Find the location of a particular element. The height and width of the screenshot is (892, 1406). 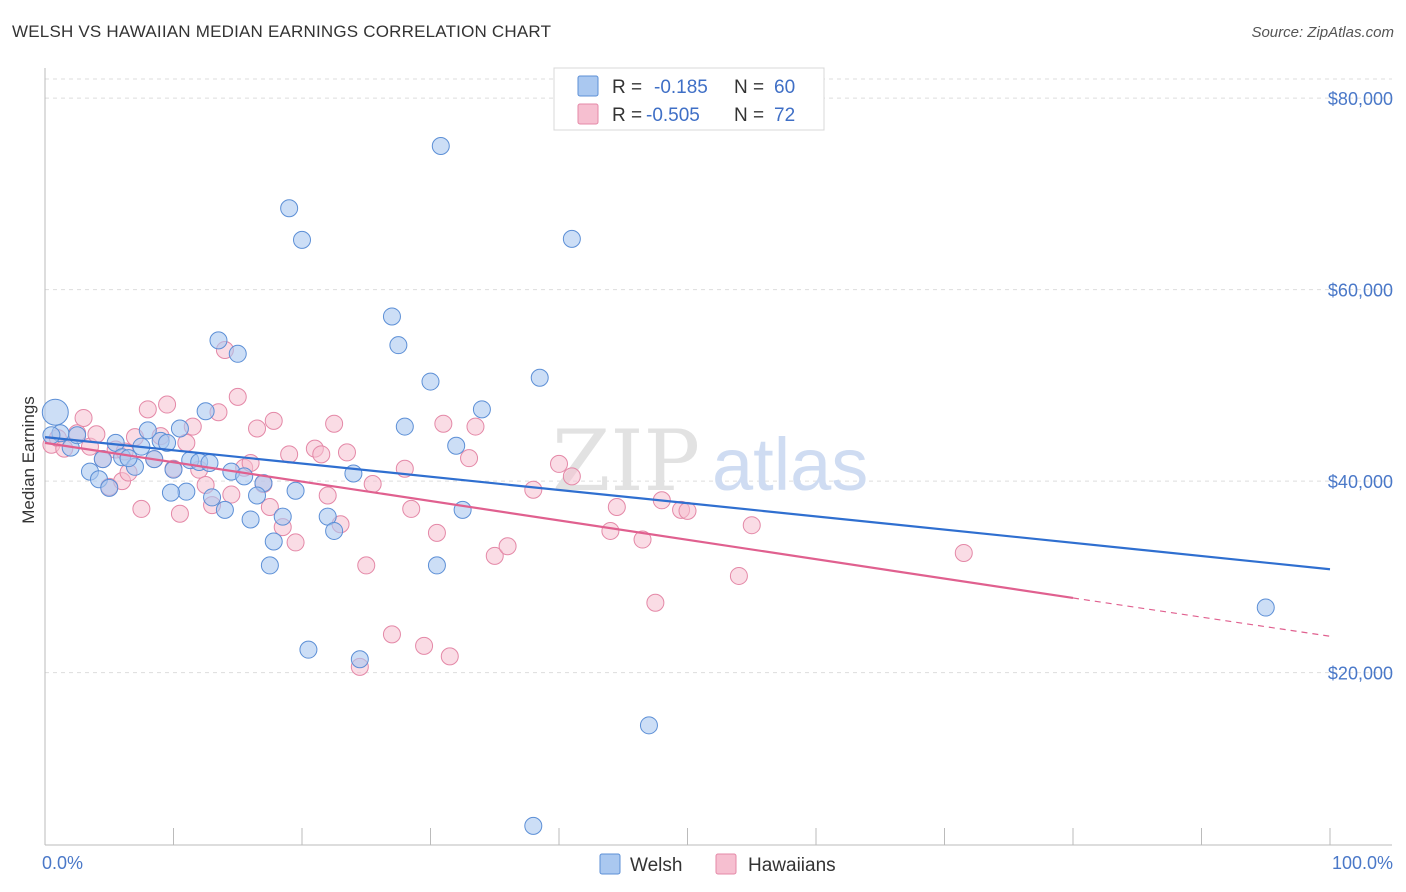

legend-hawaiian-n-value: 72 is located at coordinates (784, 115).